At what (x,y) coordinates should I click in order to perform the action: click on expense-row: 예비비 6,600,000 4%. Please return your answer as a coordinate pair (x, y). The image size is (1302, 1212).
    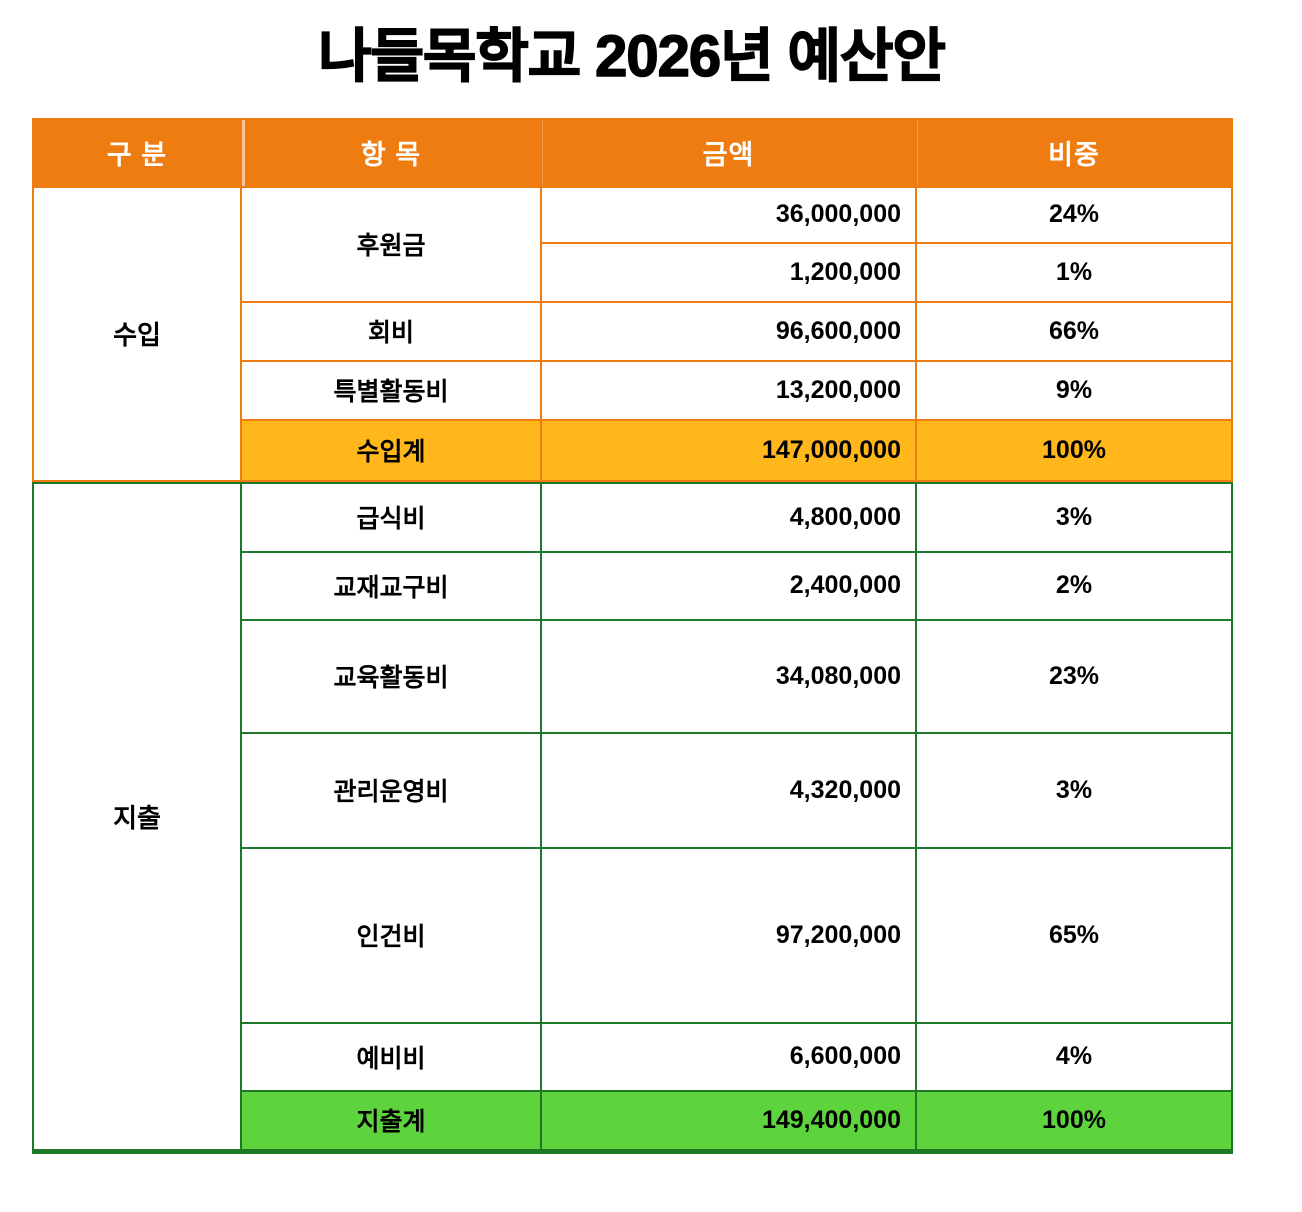
    Looking at the image, I should click on (633, 1056).